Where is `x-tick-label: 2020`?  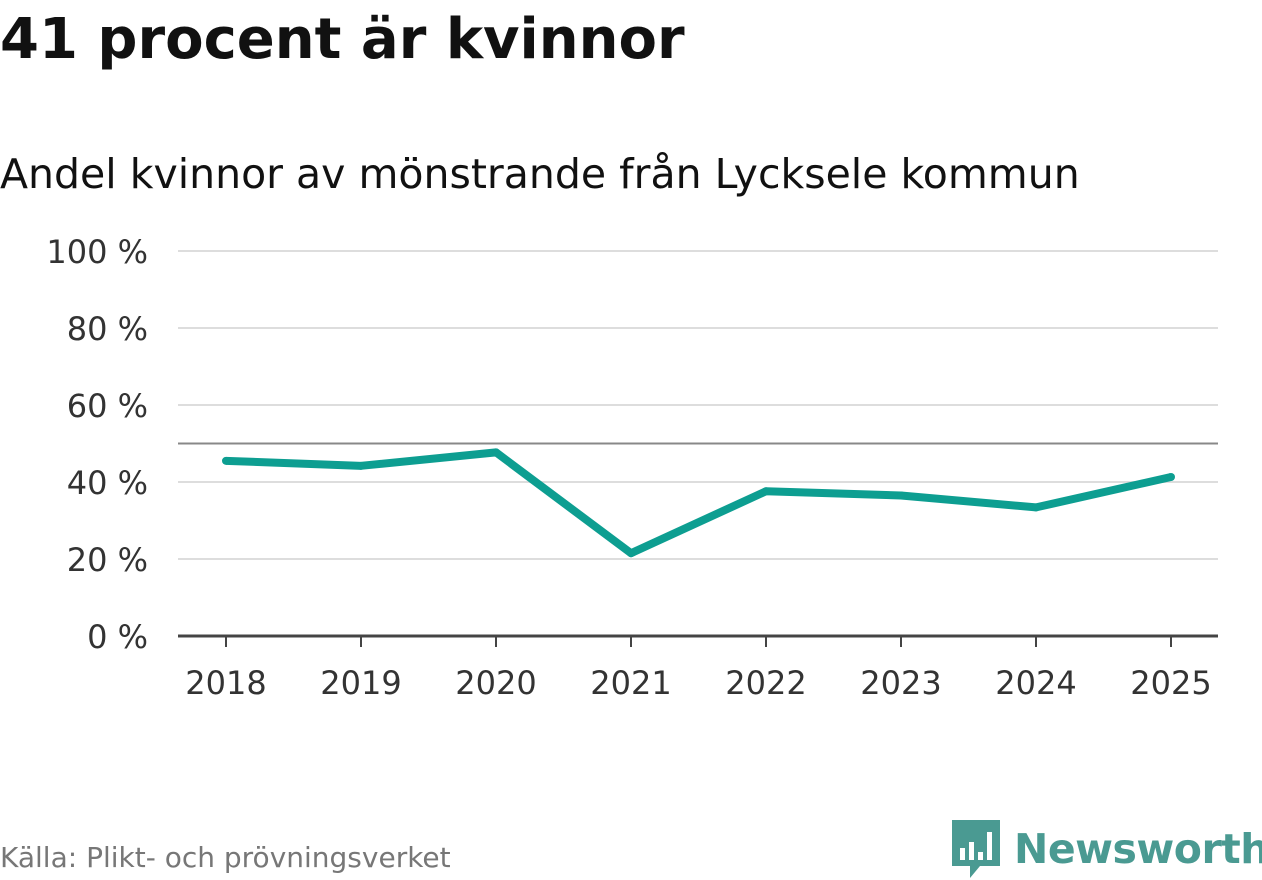
x-tick-label: 2020 is located at coordinates (495, 683).